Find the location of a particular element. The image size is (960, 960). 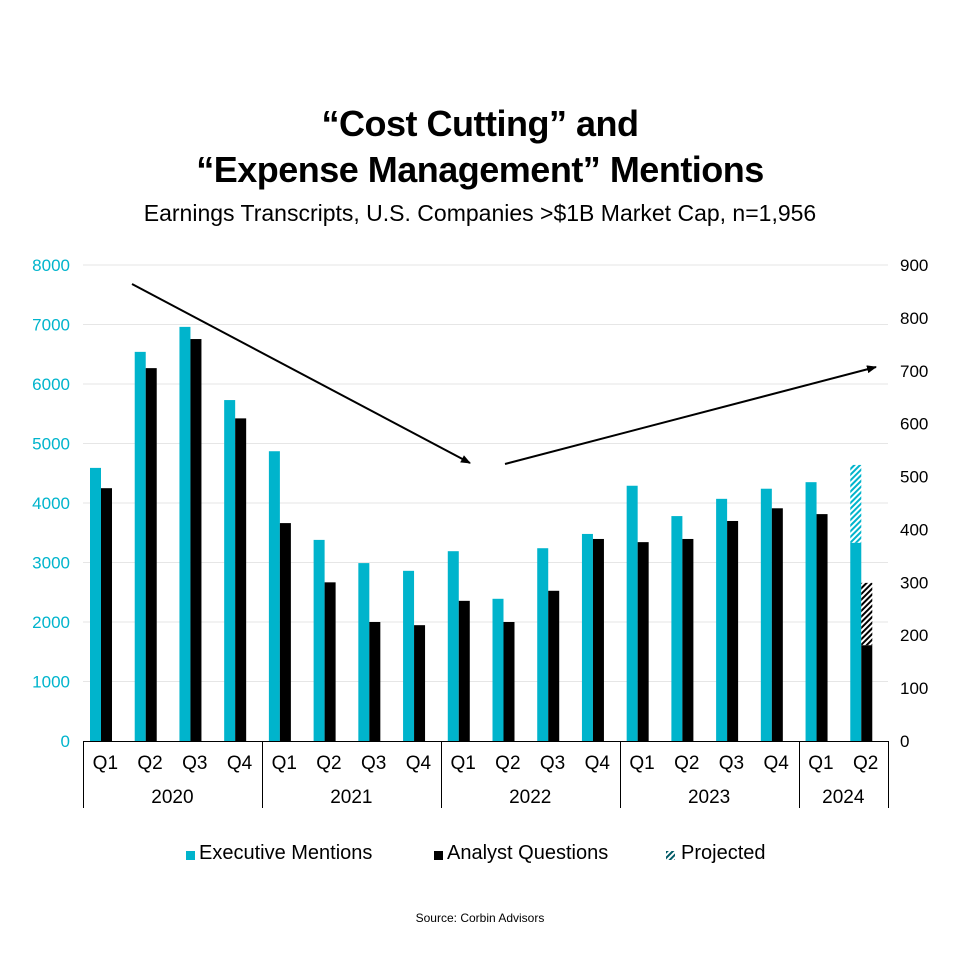

left-tick-label: 8000 is located at coordinates (51, 265).